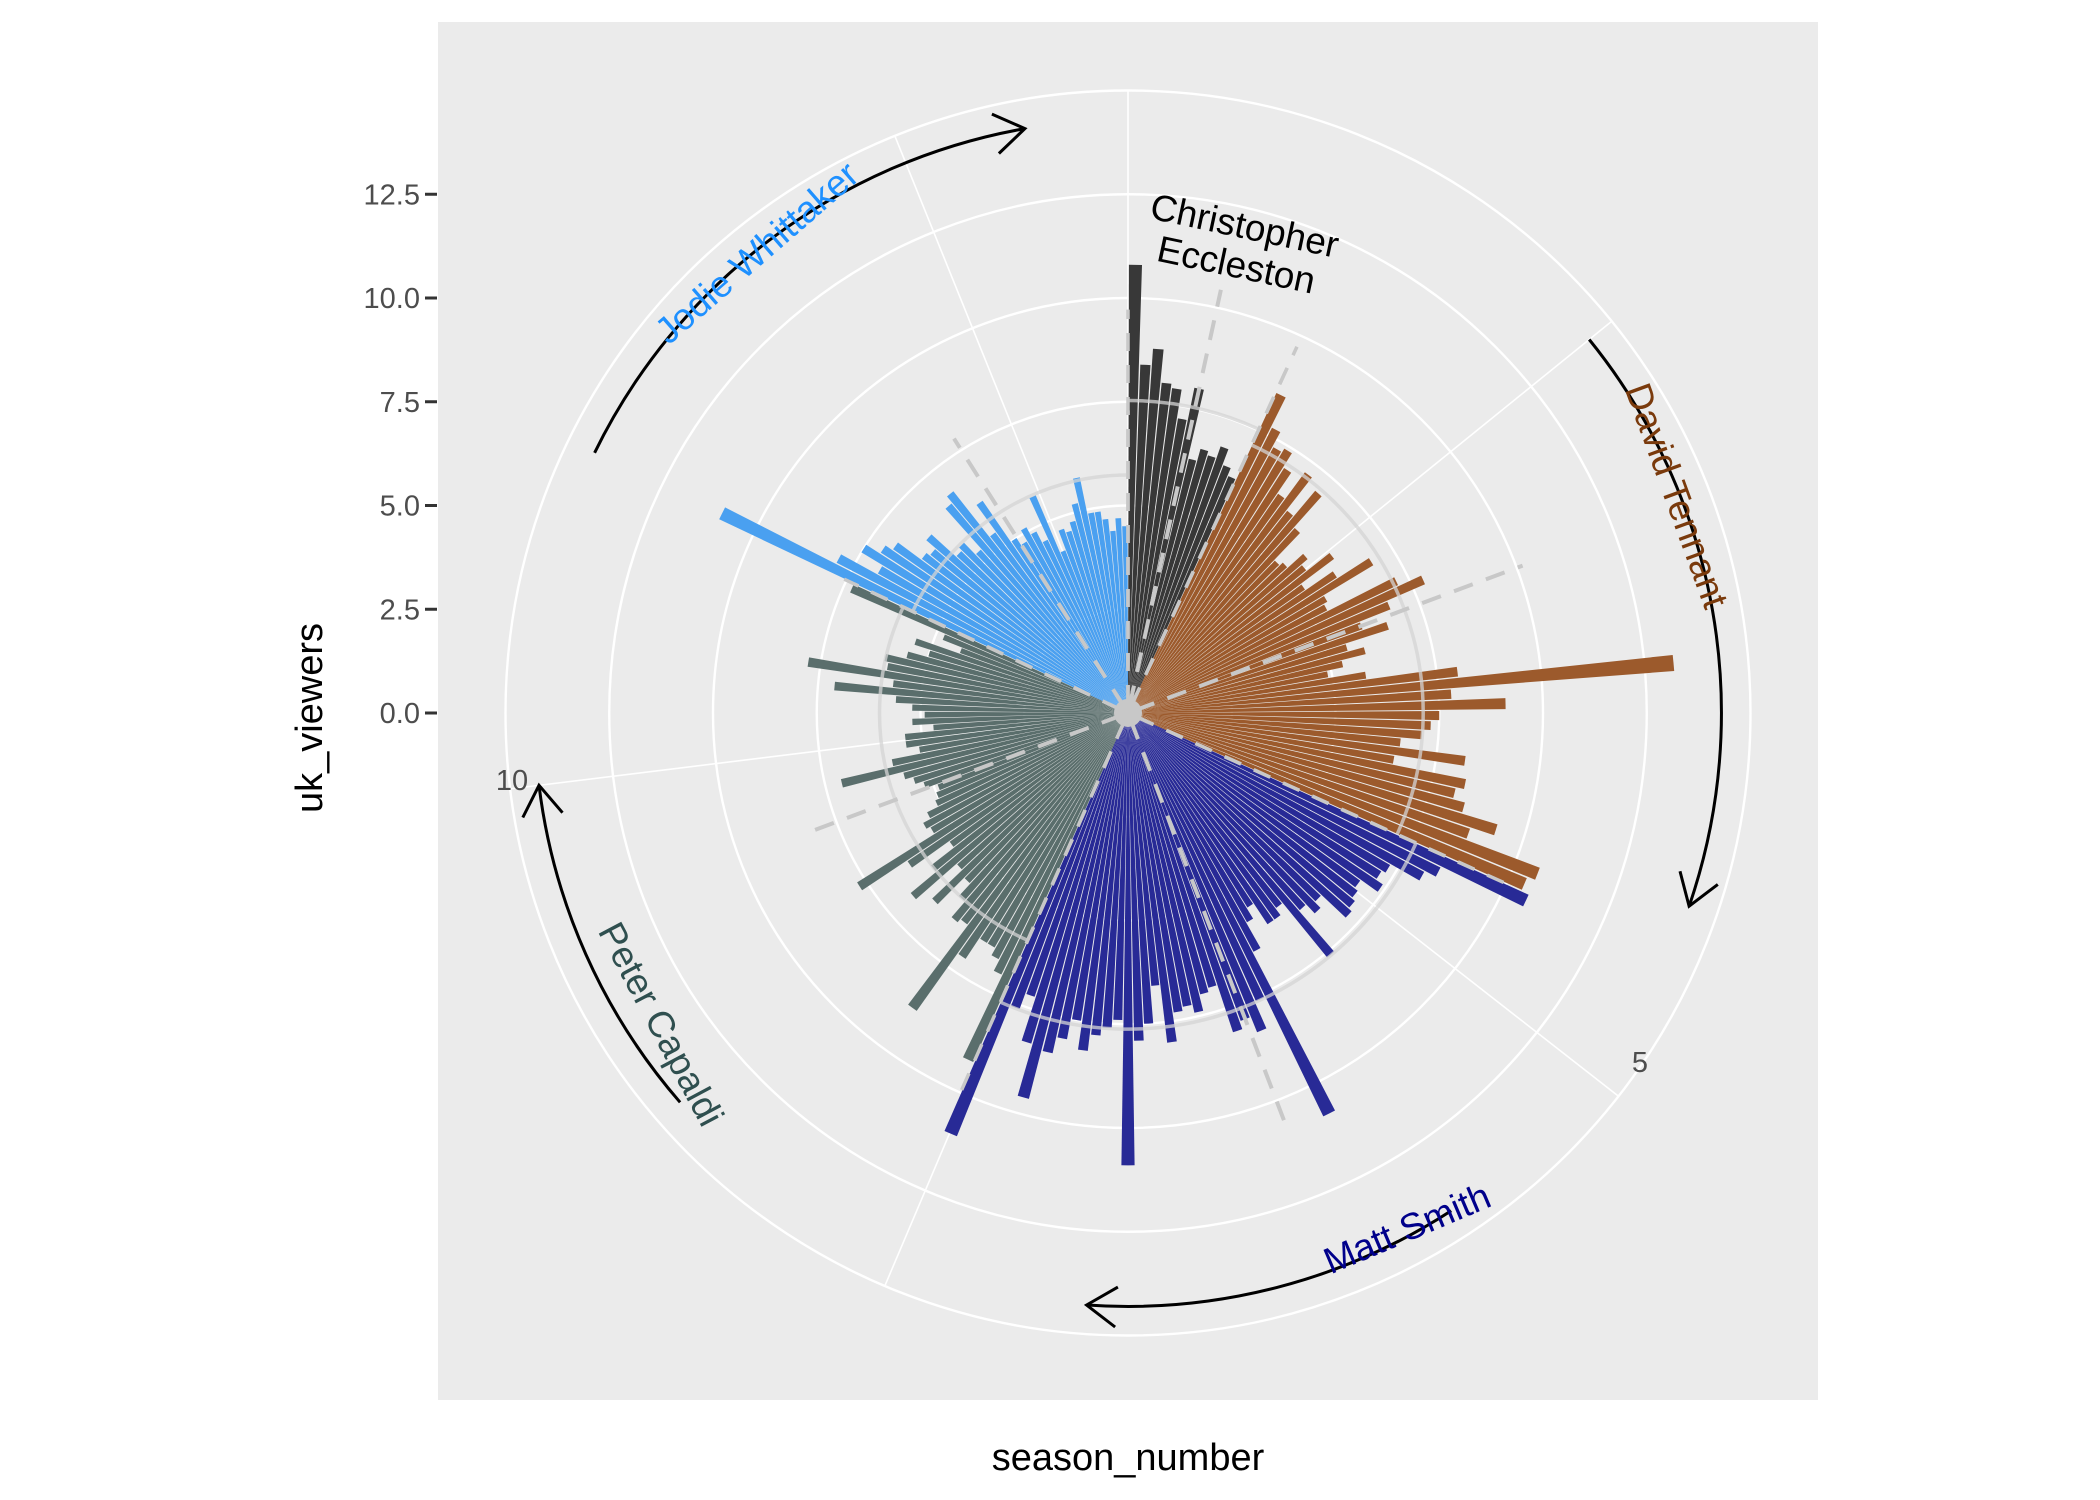  I want to click on angle-tick-label: 10, so click(512, 781).